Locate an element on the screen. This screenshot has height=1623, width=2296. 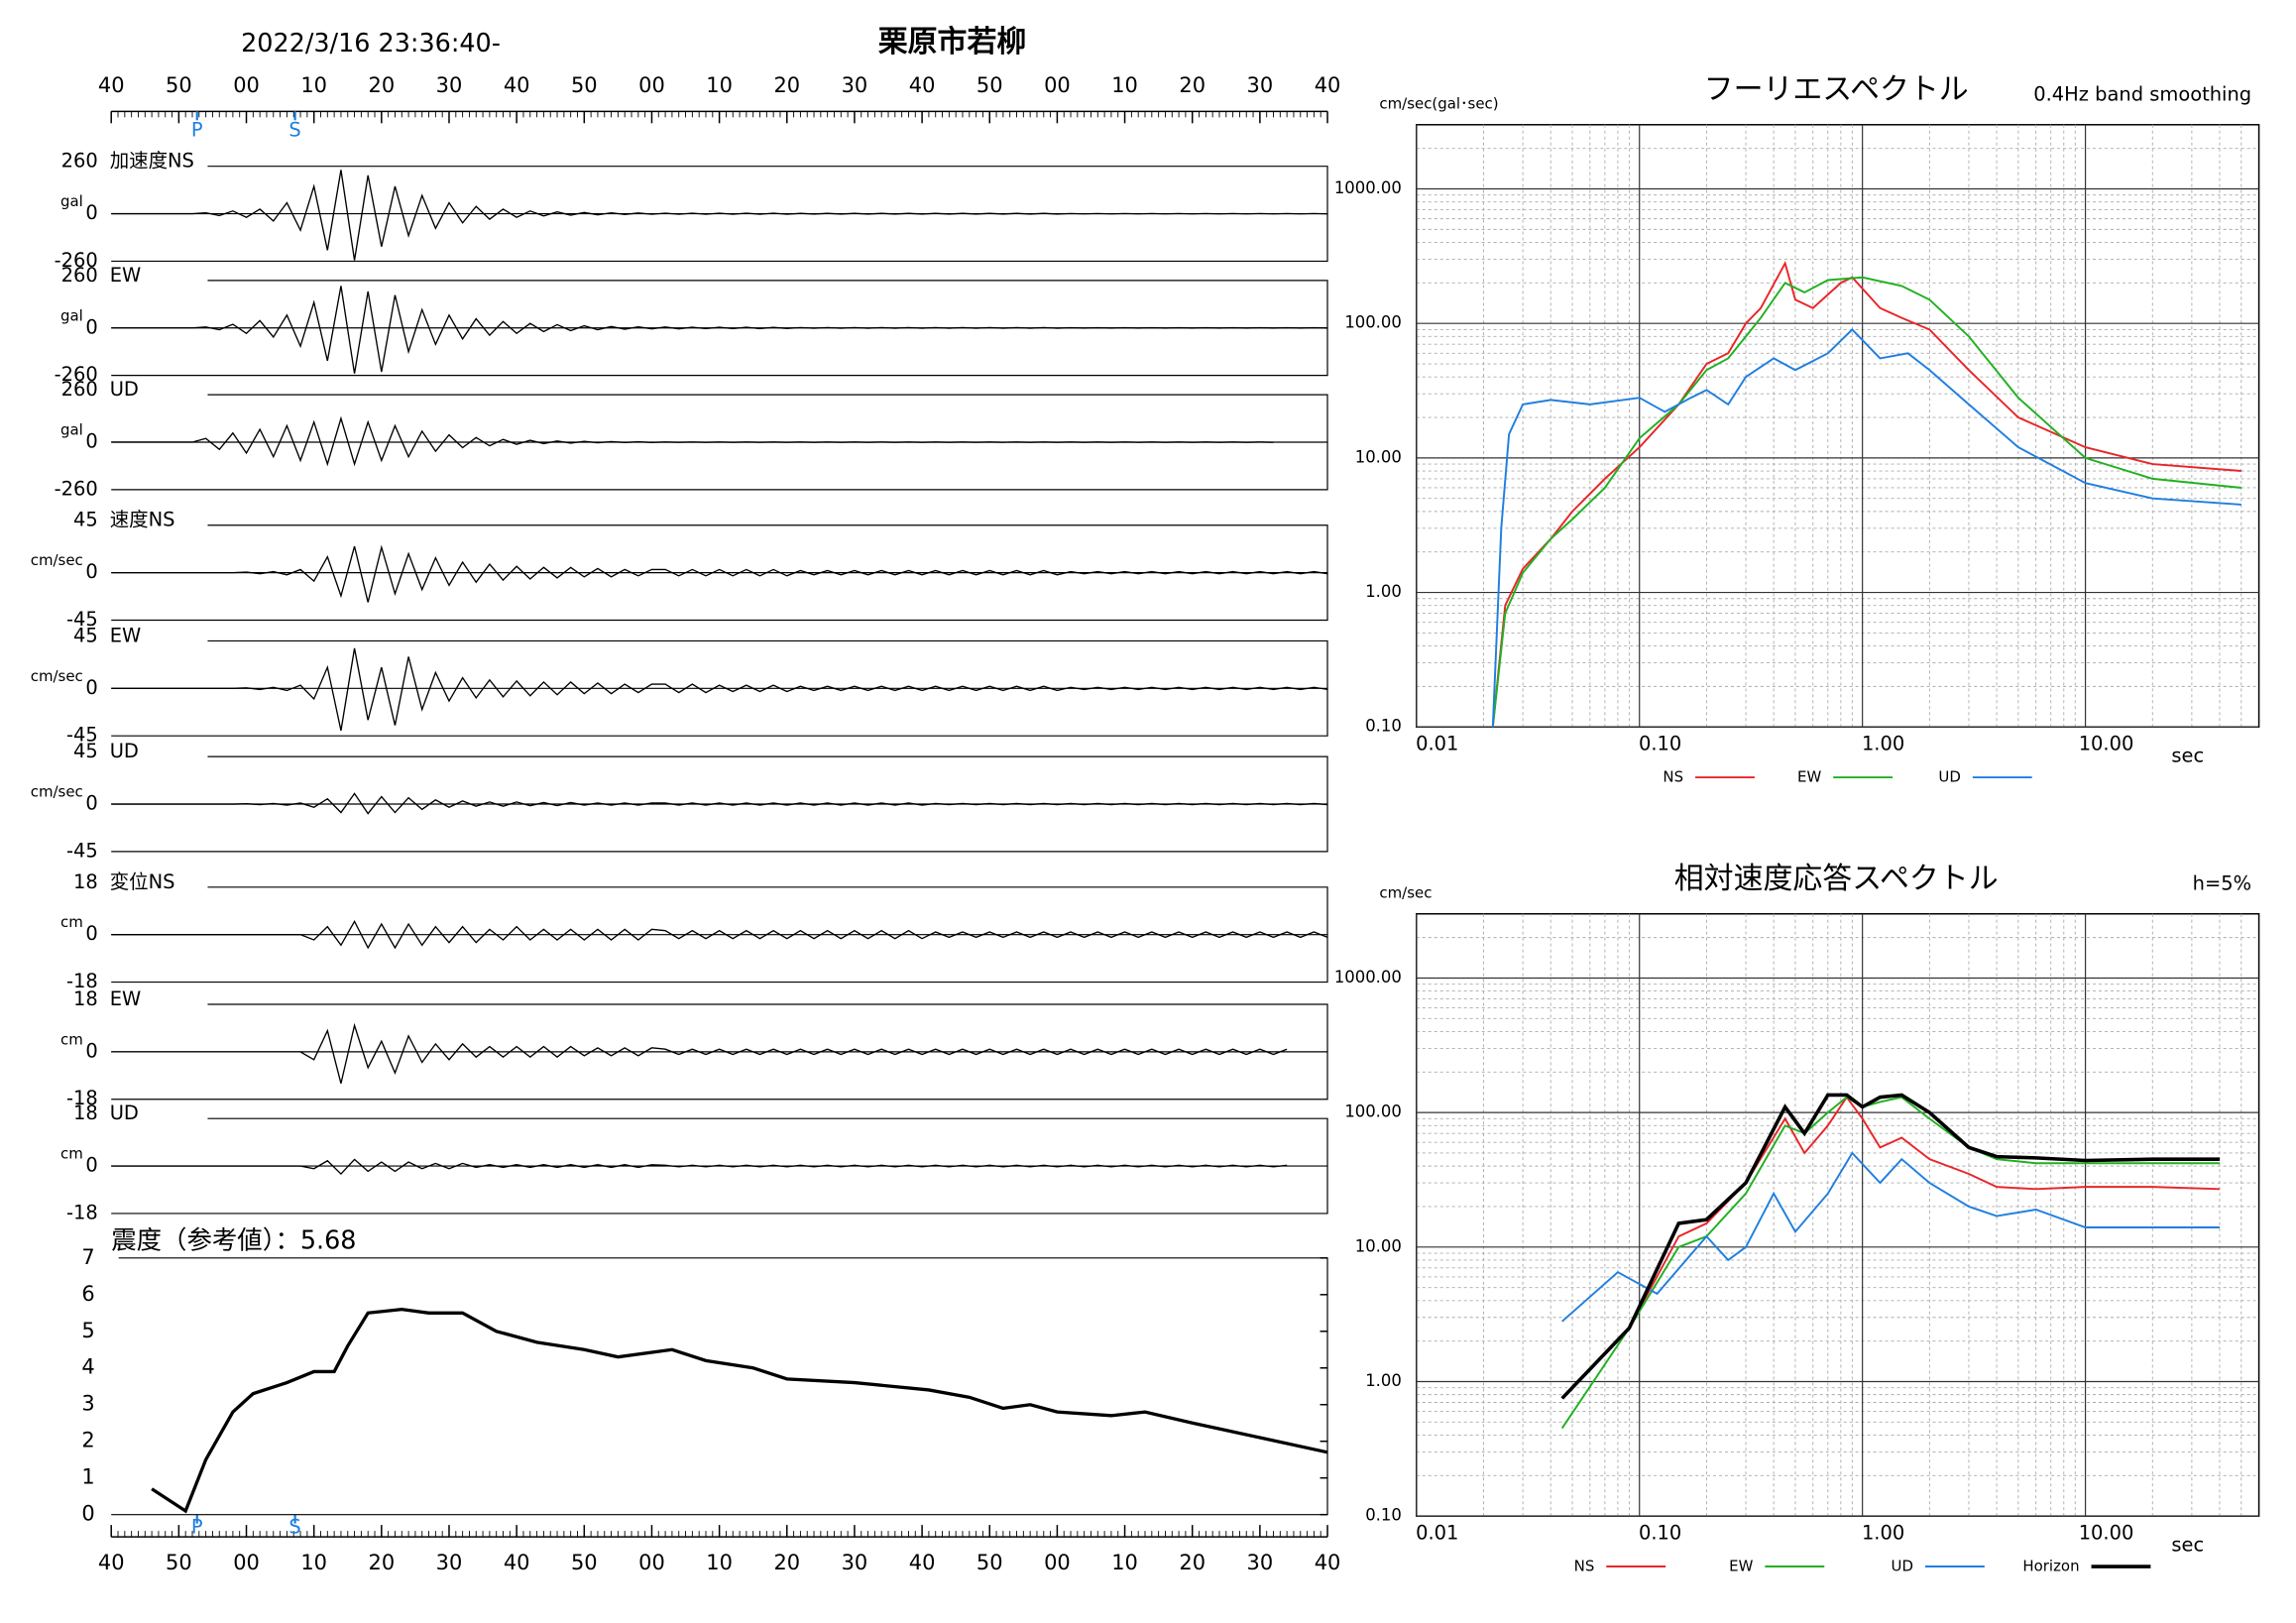
phase-label: S is located at coordinates (294, 129).